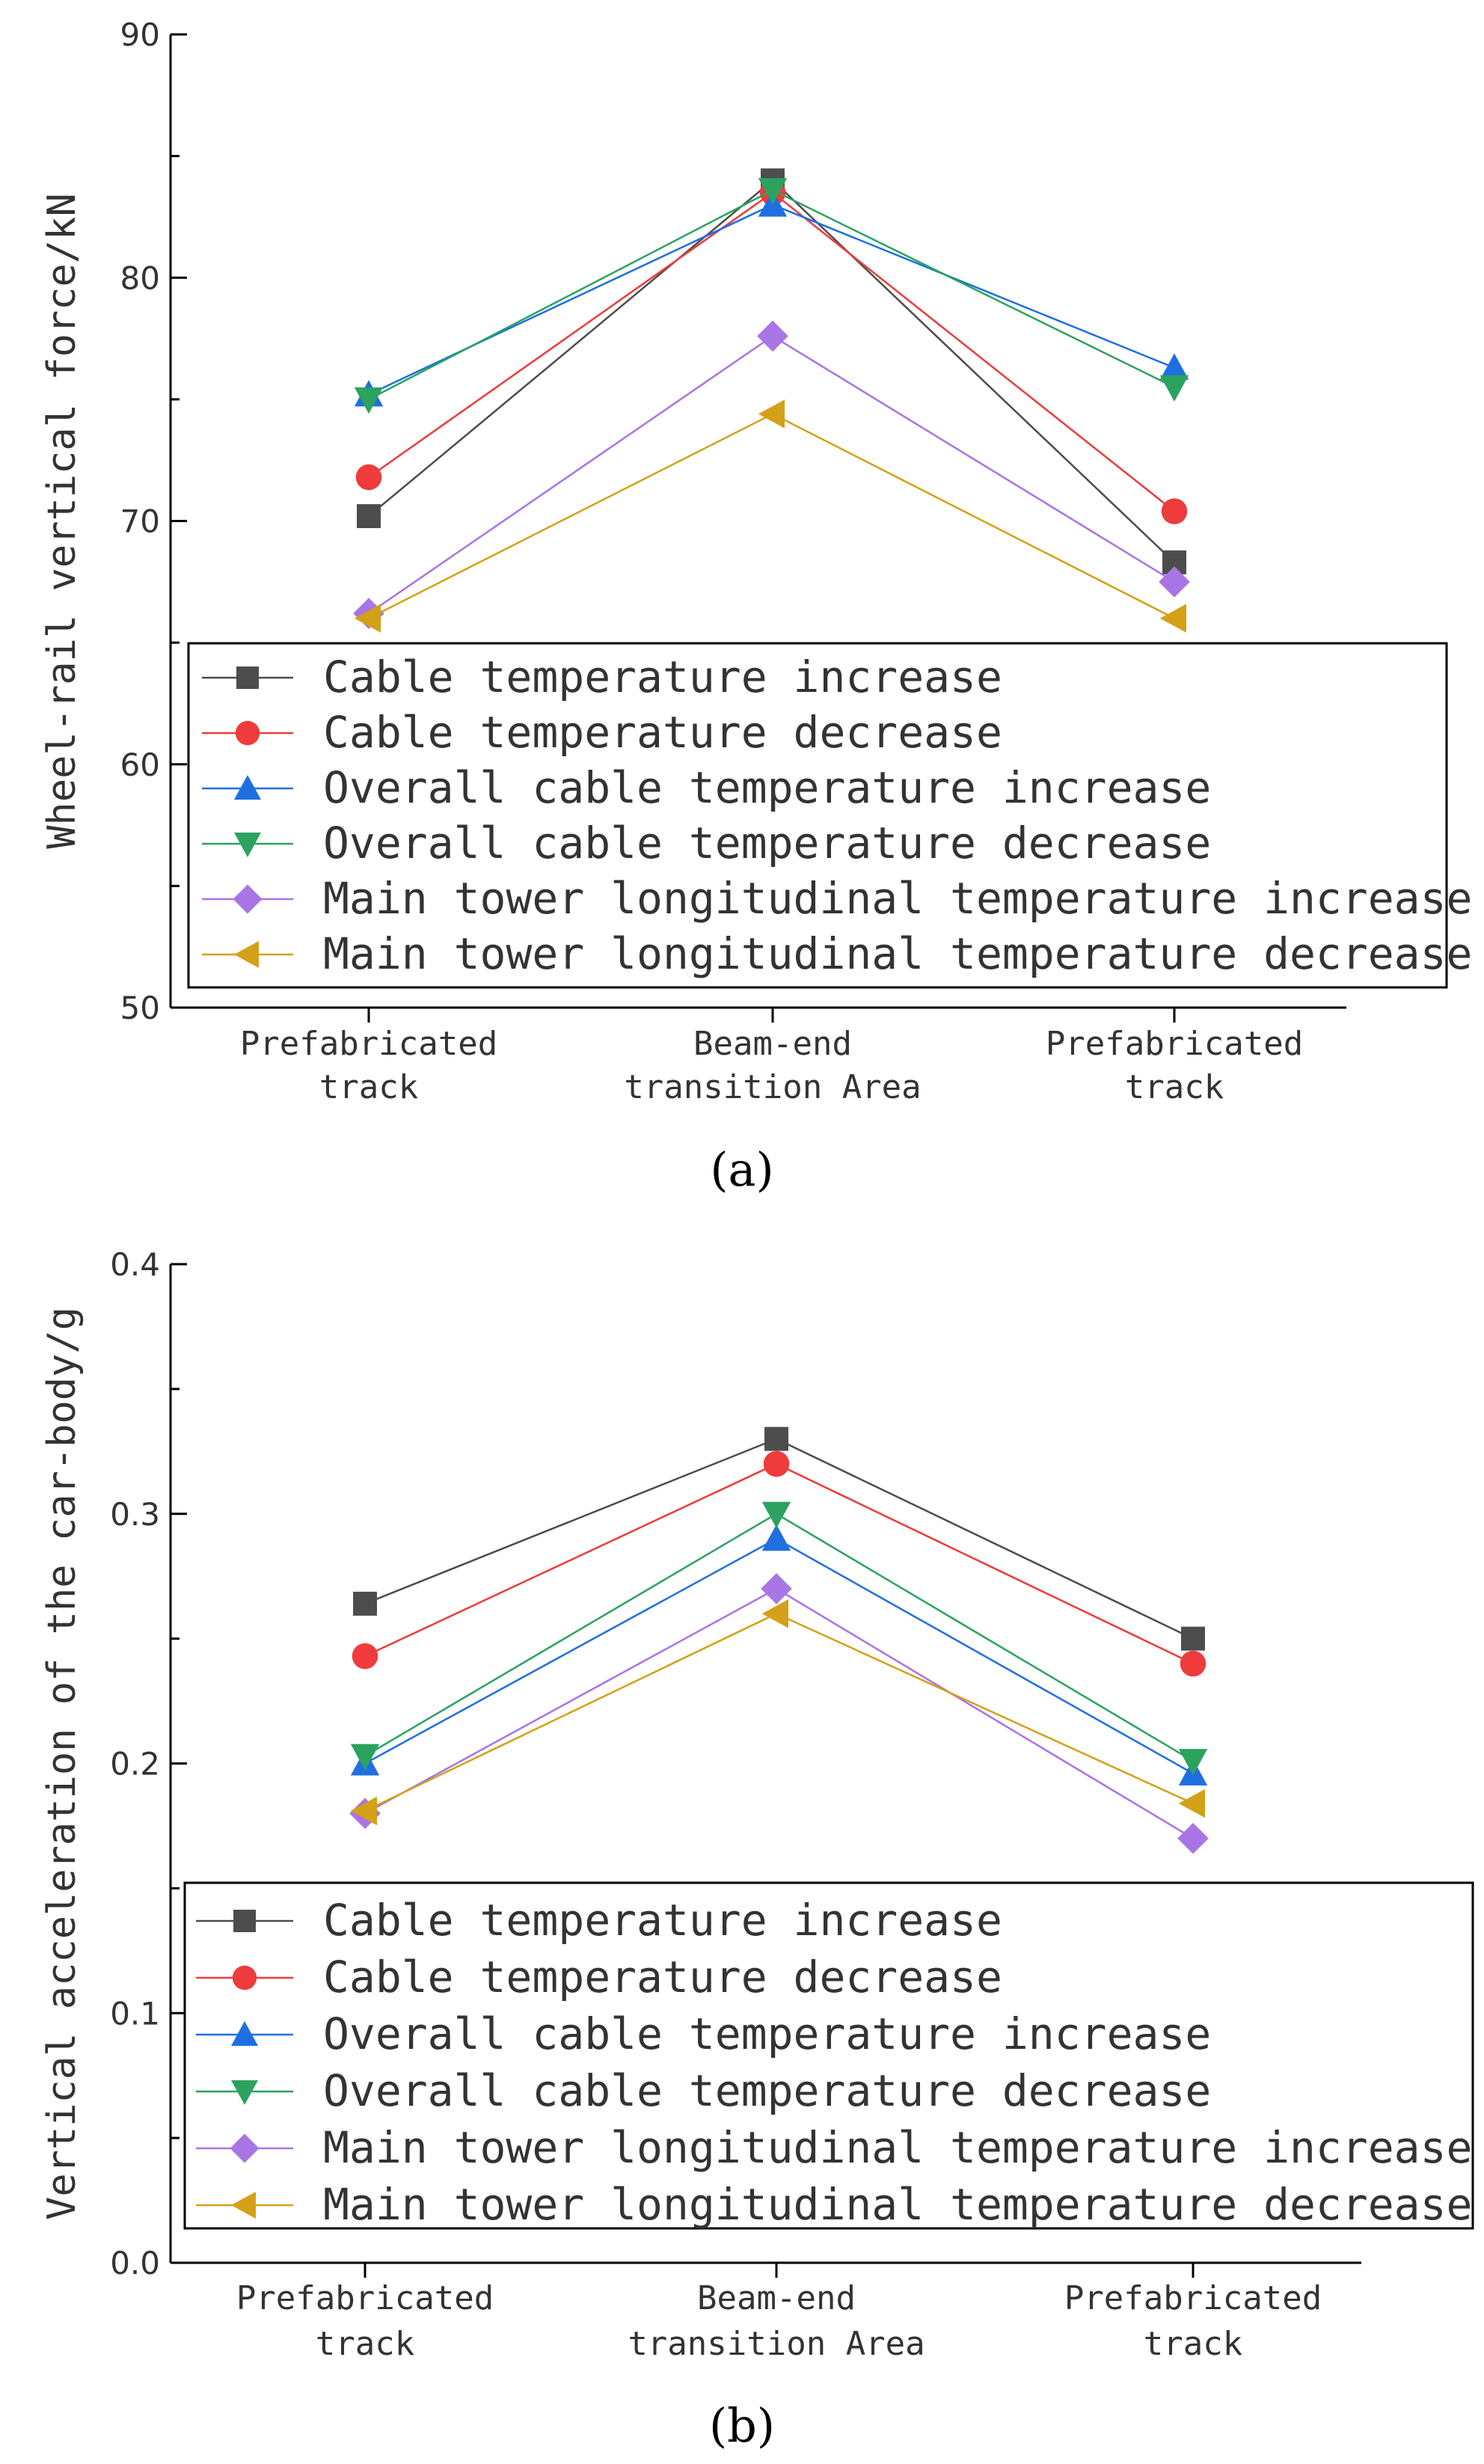  What do you see at coordinates (135, 2263) in the screenshot?
I see `y-tick-label: 0.0` at bounding box center [135, 2263].